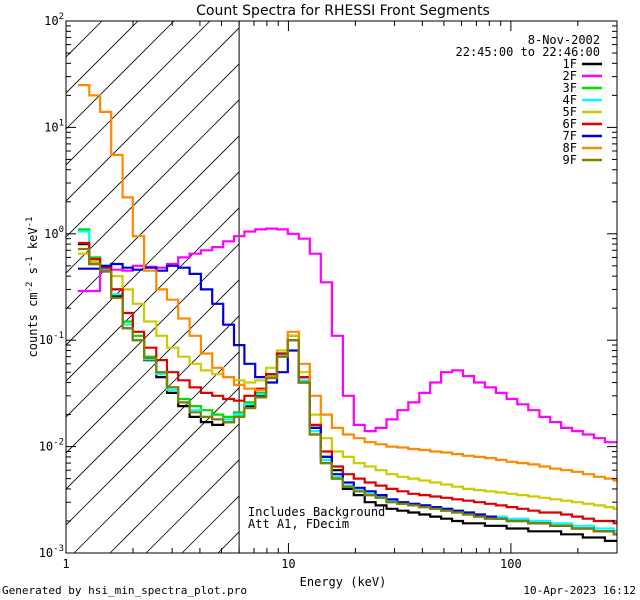 This screenshot has width=640, height=600. Describe the element at coordinates (54, 20) in the screenshot. I see `y-tick-label: 10²` at that location.